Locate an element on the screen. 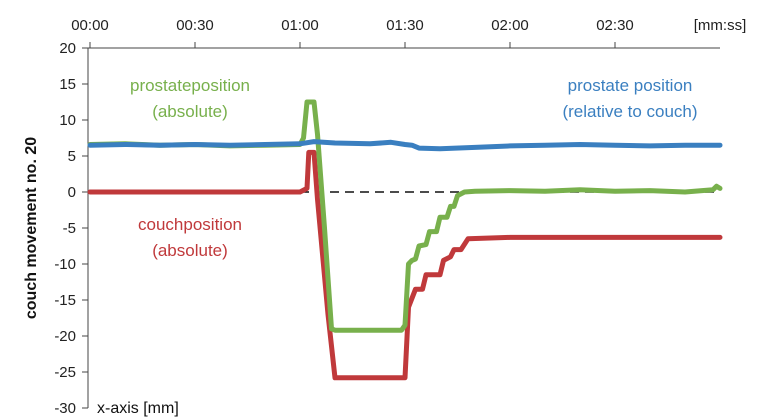 The width and height of the screenshot is (762, 417). x-tick-label: 00:30 is located at coordinates (195, 25).